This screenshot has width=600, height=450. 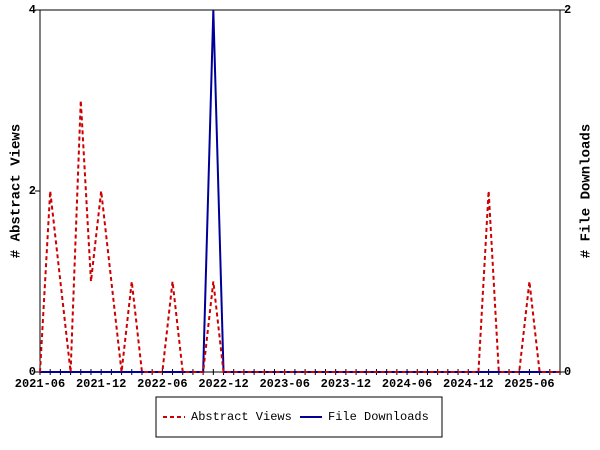 What do you see at coordinates (32, 10) in the screenshot?
I see `y-tick-label: 4` at bounding box center [32, 10].